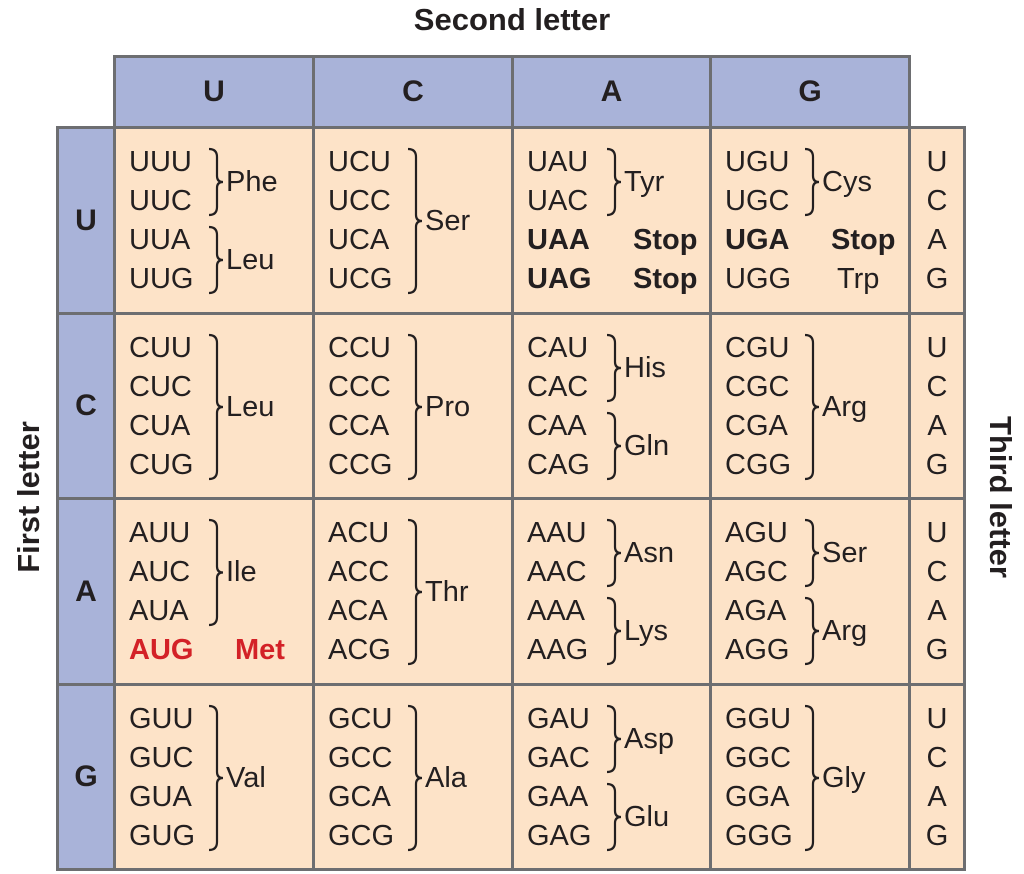 The width and height of the screenshot is (1024, 874). Describe the element at coordinates (937, 162) in the screenshot. I see `third-letter-u: U` at that location.